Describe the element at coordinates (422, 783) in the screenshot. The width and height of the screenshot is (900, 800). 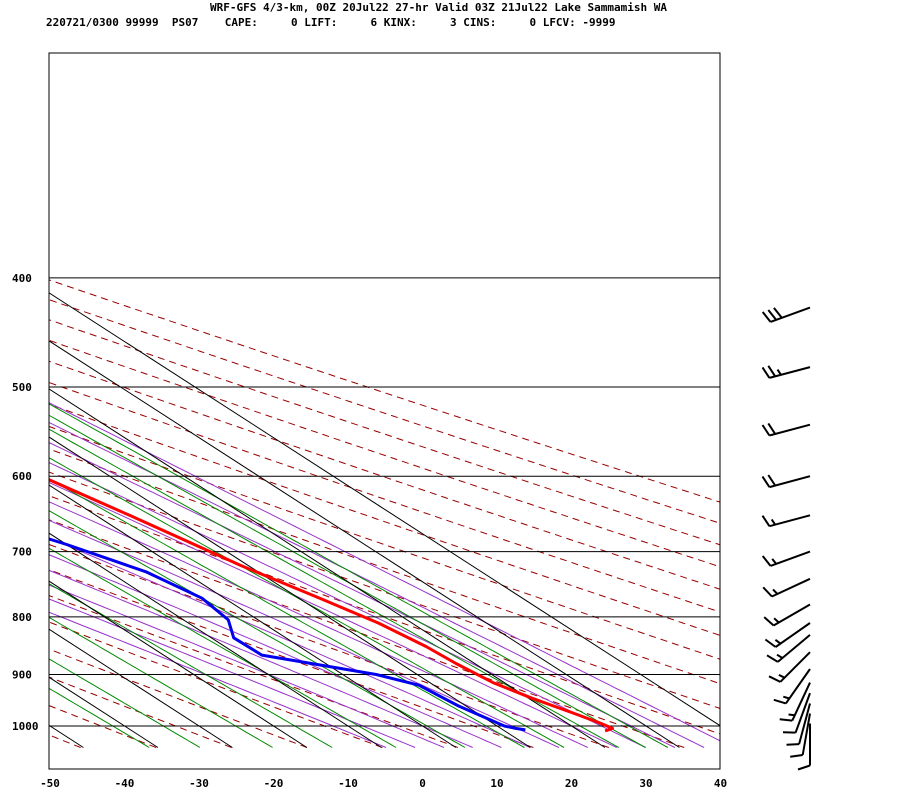
I see `temperature-tick-label: 0` at that location.